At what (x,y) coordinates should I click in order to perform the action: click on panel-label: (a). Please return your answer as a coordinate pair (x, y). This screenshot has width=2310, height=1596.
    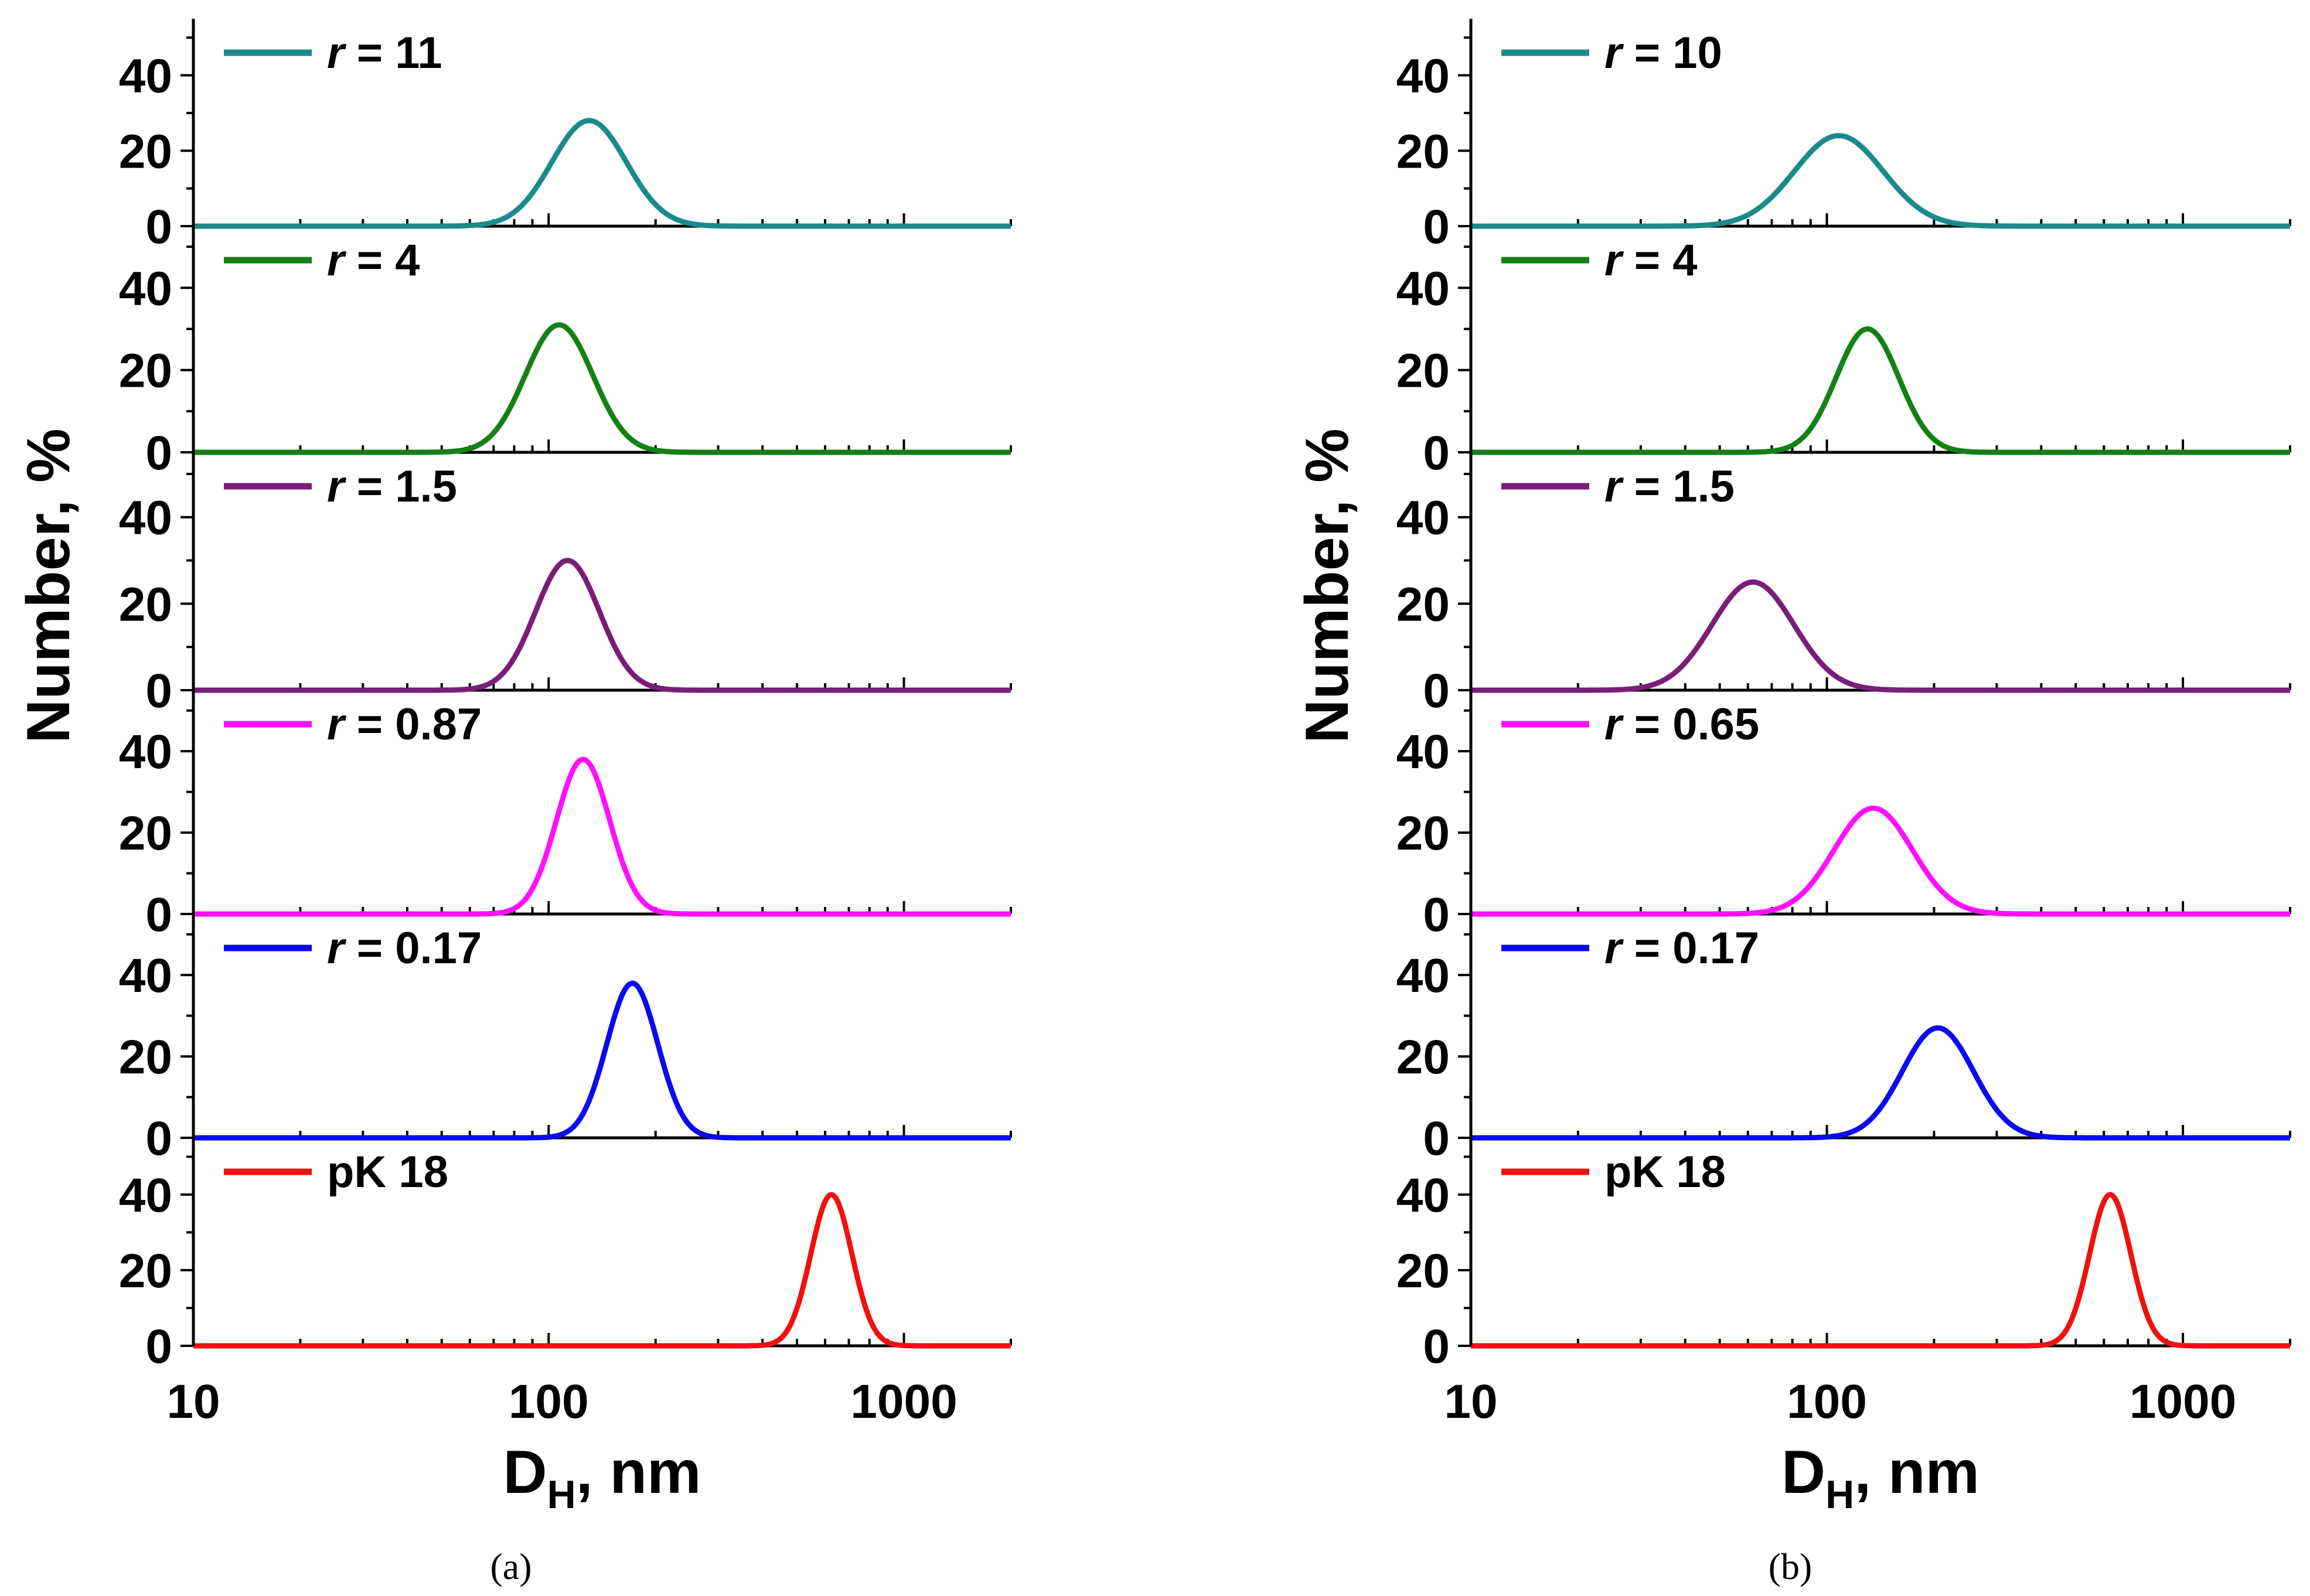
    Looking at the image, I should click on (511, 1566).